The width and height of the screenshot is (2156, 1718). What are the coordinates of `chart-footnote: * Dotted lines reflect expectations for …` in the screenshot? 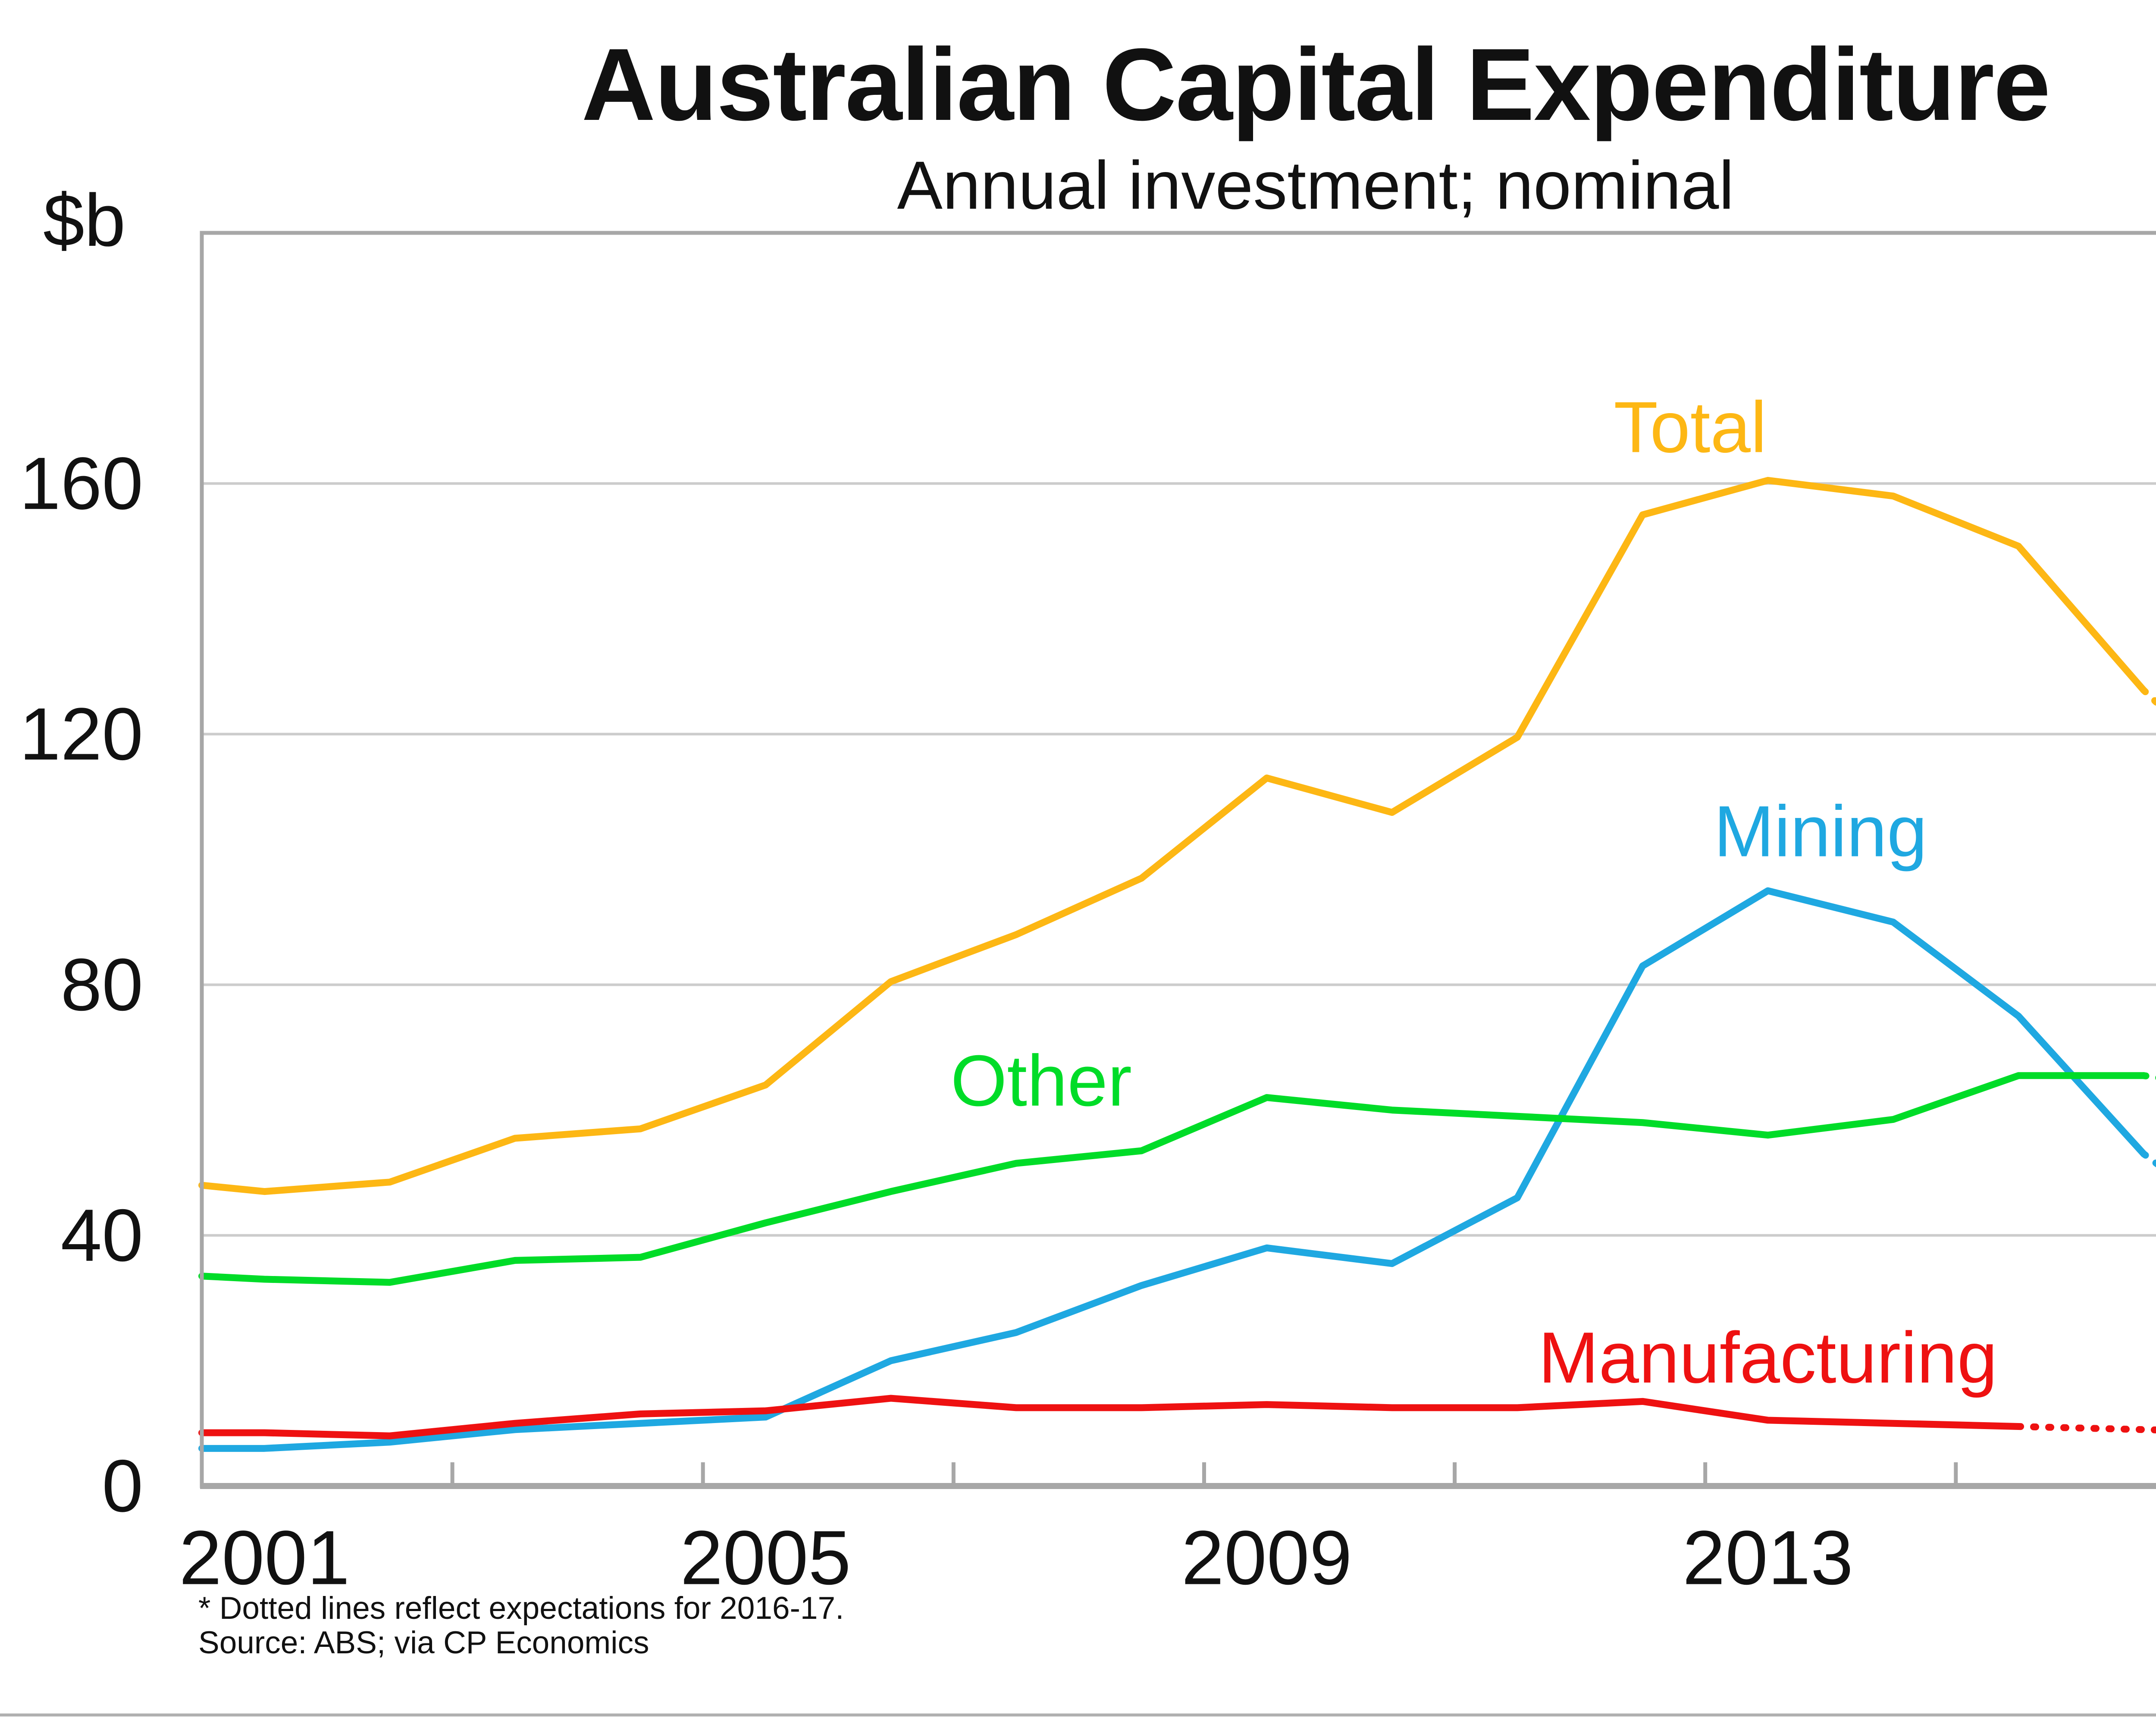 It's located at (521, 1608).